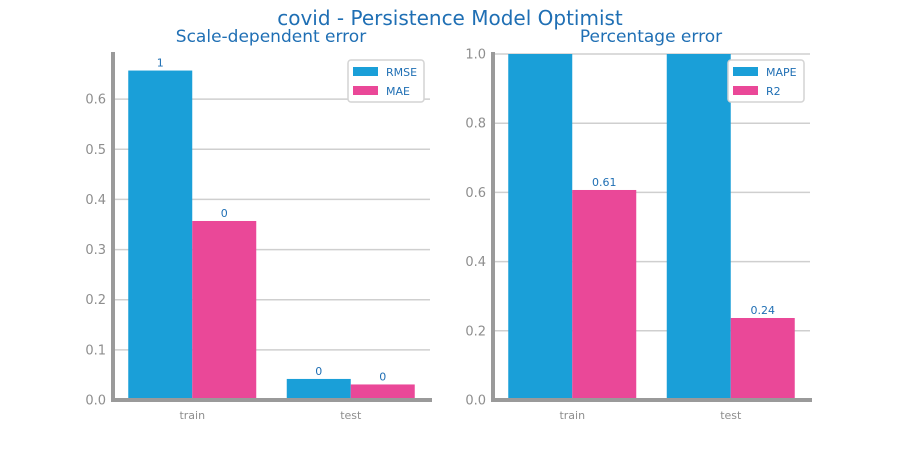  Describe the element at coordinates (763, 310) in the screenshot. I see `data-label: 0.24` at that location.